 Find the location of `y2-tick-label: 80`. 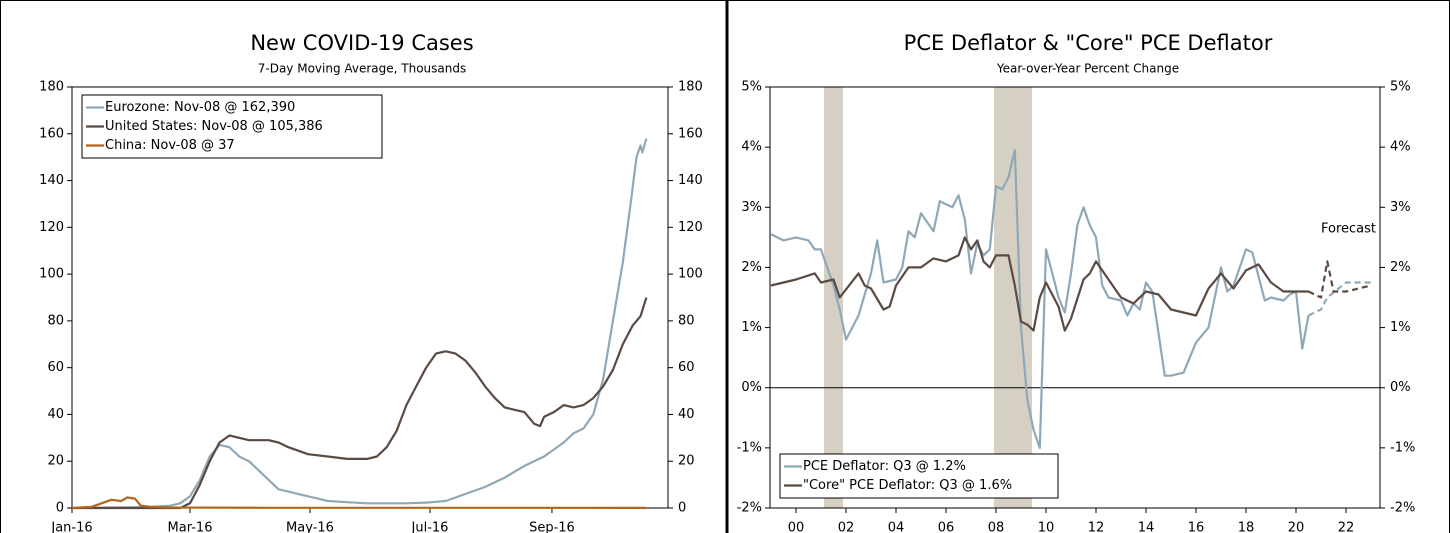

y2-tick-label: 80 is located at coordinates (686, 320).